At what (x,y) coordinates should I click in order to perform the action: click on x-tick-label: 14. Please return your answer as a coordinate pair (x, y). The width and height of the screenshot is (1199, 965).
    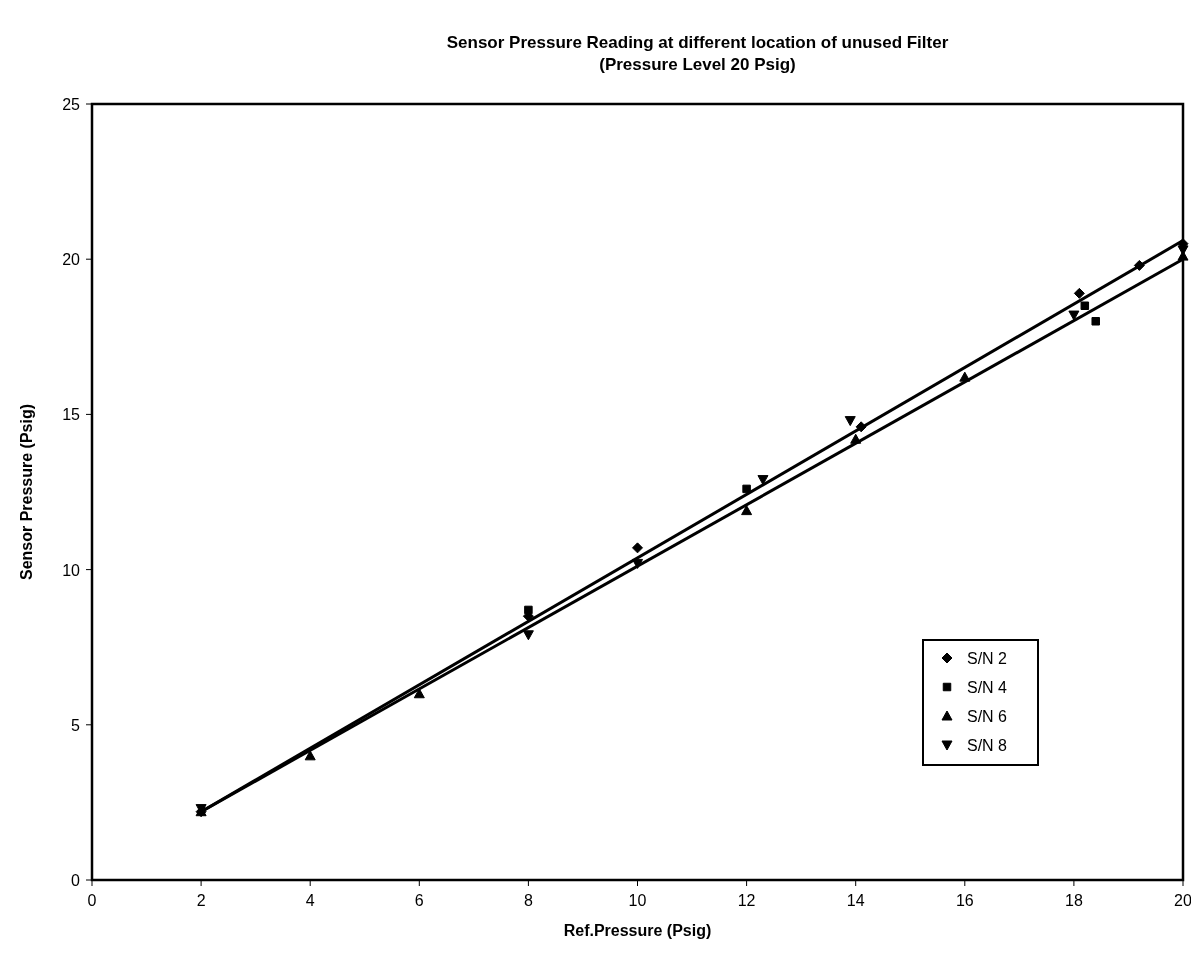
    Looking at the image, I should click on (855, 900).